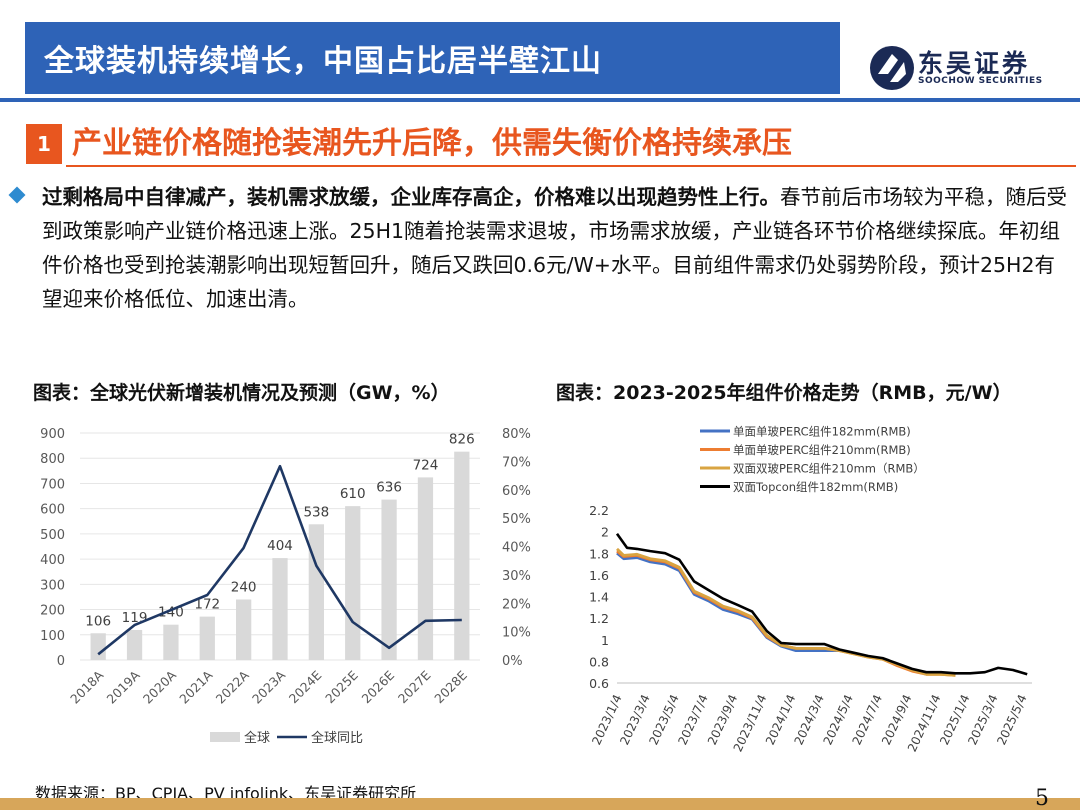 The image size is (1080, 811). What do you see at coordinates (540, 100) in the screenshot?
I see `header-rule` at bounding box center [540, 100].